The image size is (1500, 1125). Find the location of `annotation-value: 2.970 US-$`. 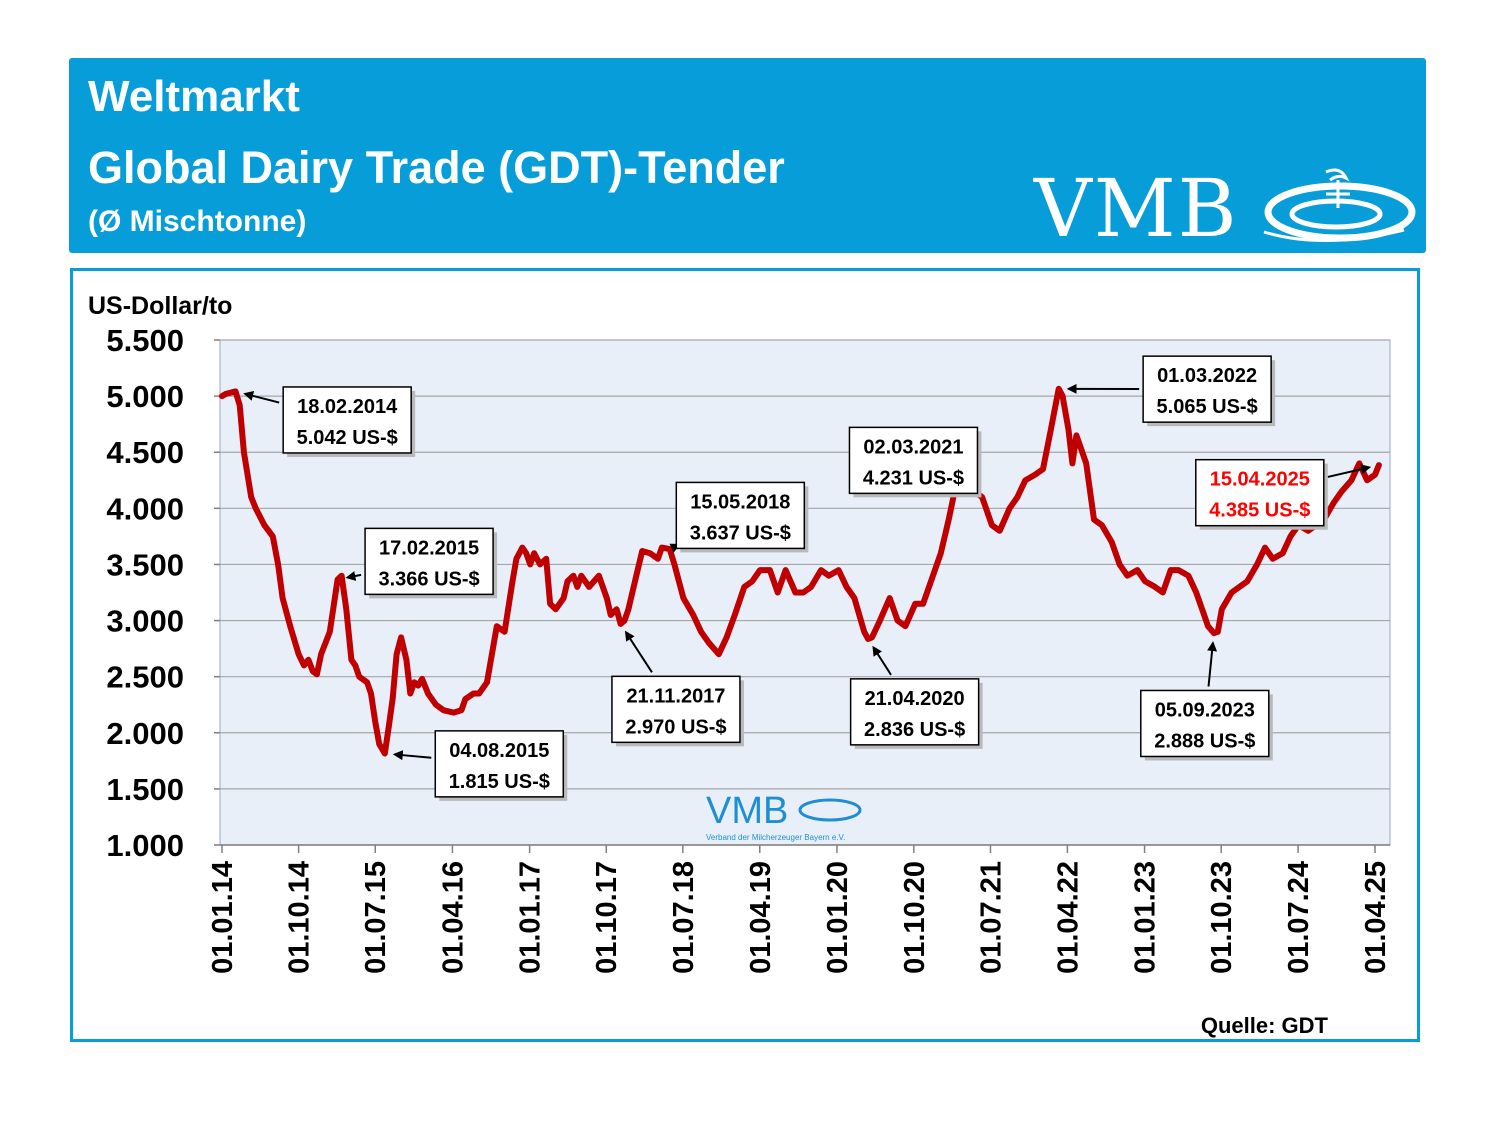

annotation-value: 2.970 US-$ is located at coordinates (675, 727).